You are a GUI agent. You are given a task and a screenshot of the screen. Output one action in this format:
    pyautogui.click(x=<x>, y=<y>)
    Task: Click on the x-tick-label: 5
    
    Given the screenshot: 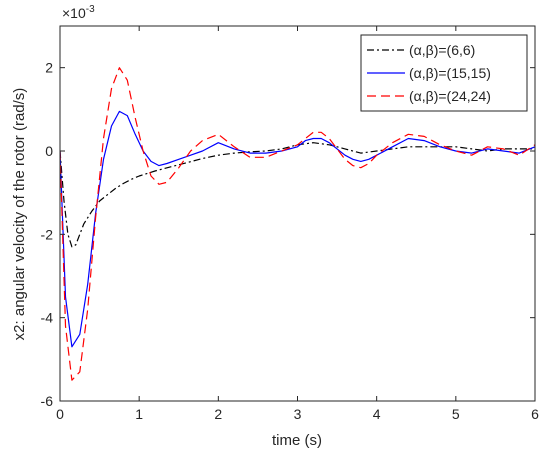 What is the action you would take?
    pyautogui.click(x=456, y=414)
    